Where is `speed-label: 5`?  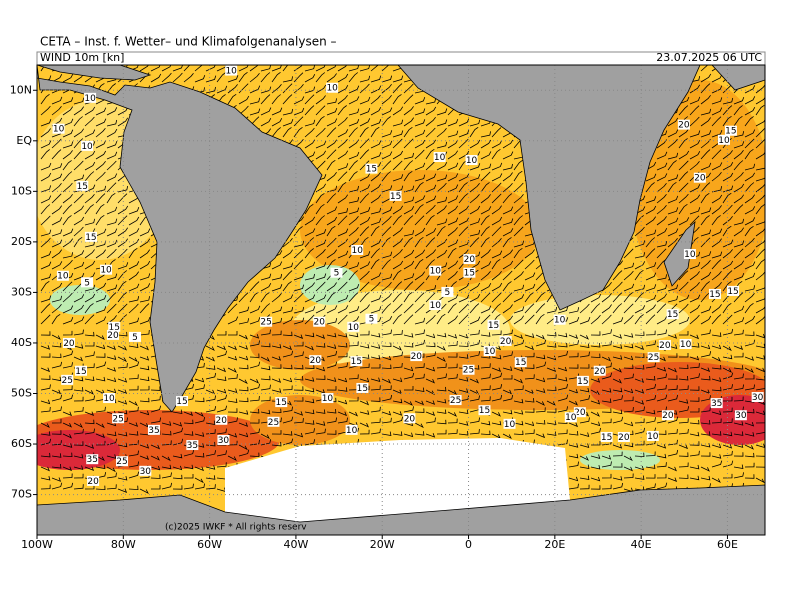 speed-label: 5 is located at coordinates (87, 283).